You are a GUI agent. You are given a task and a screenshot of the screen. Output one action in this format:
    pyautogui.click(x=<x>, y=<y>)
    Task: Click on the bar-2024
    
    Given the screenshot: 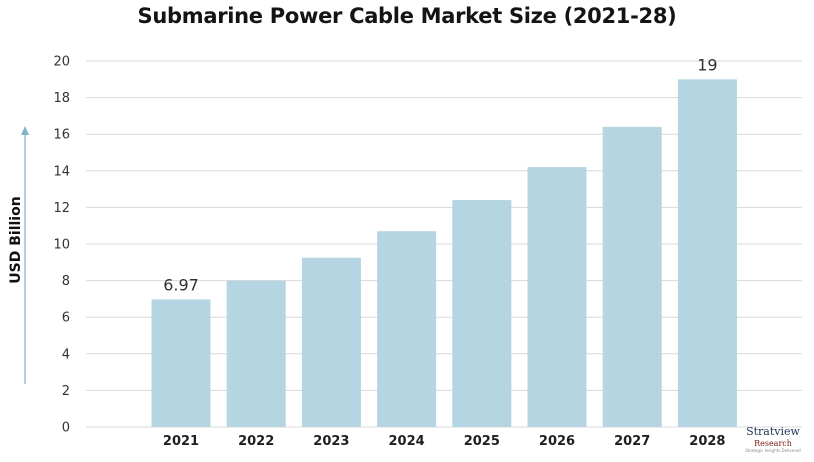 What is the action you would take?
    pyautogui.click(x=407, y=329)
    